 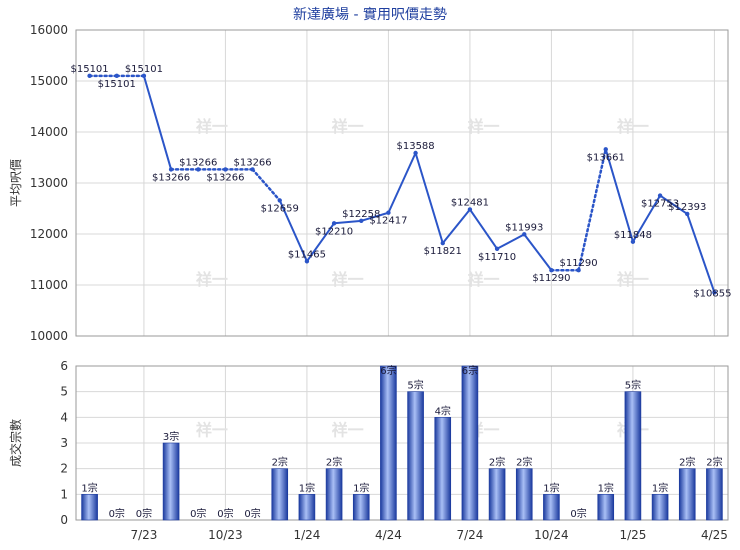 What do you see at coordinates (443, 251) in the screenshot?
I see `price-label: $11821` at bounding box center [443, 251].